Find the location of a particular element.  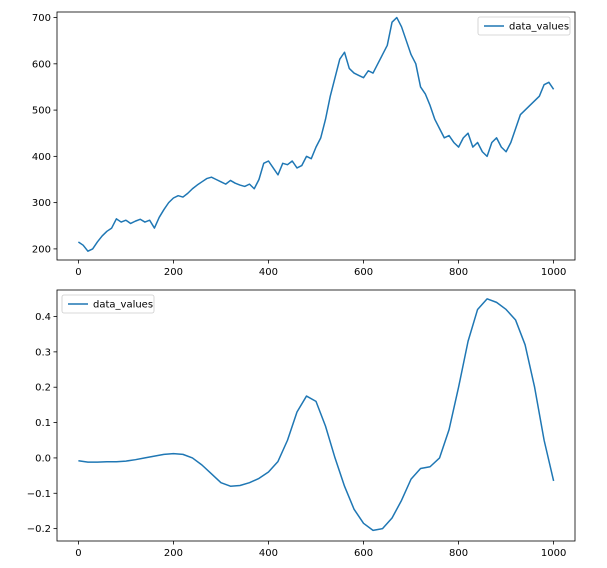

y-tick-label: −0.2 is located at coordinates (39, 529).